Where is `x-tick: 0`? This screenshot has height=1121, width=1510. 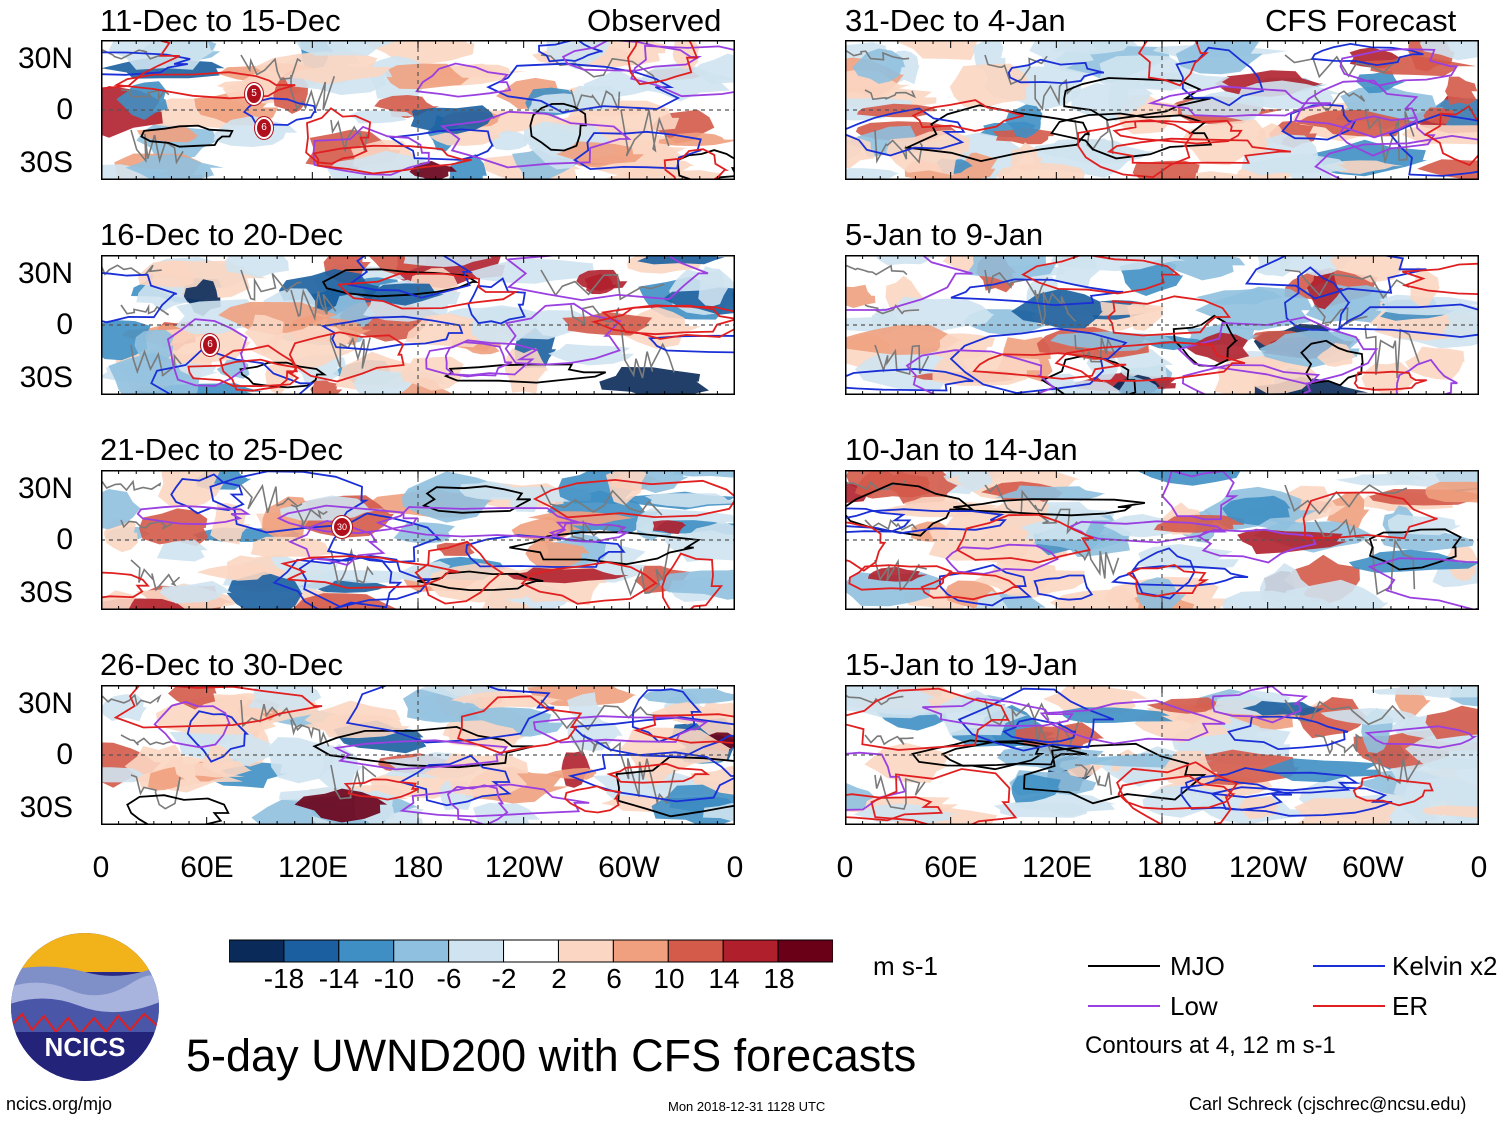
x-tick: 0 is located at coordinates (1479, 867).